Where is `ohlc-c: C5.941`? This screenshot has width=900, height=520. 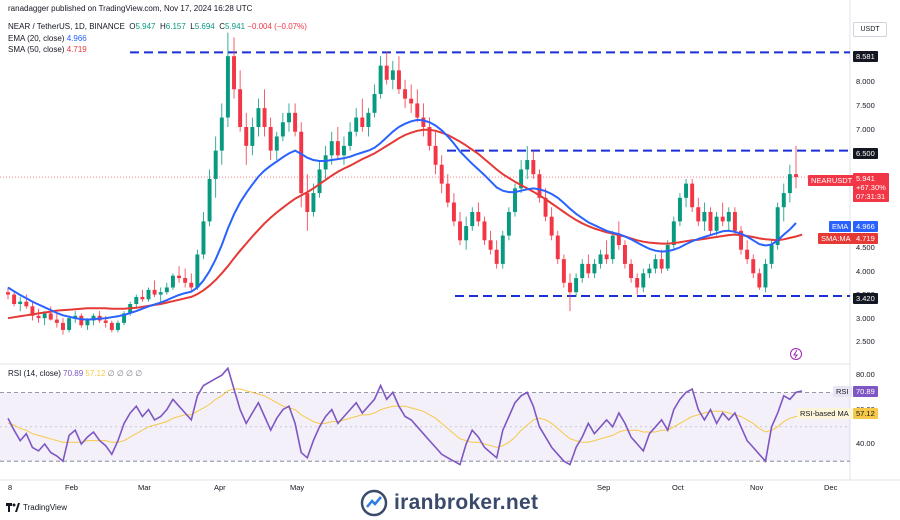 ohlc-c: C5.941 is located at coordinates (232, 26).